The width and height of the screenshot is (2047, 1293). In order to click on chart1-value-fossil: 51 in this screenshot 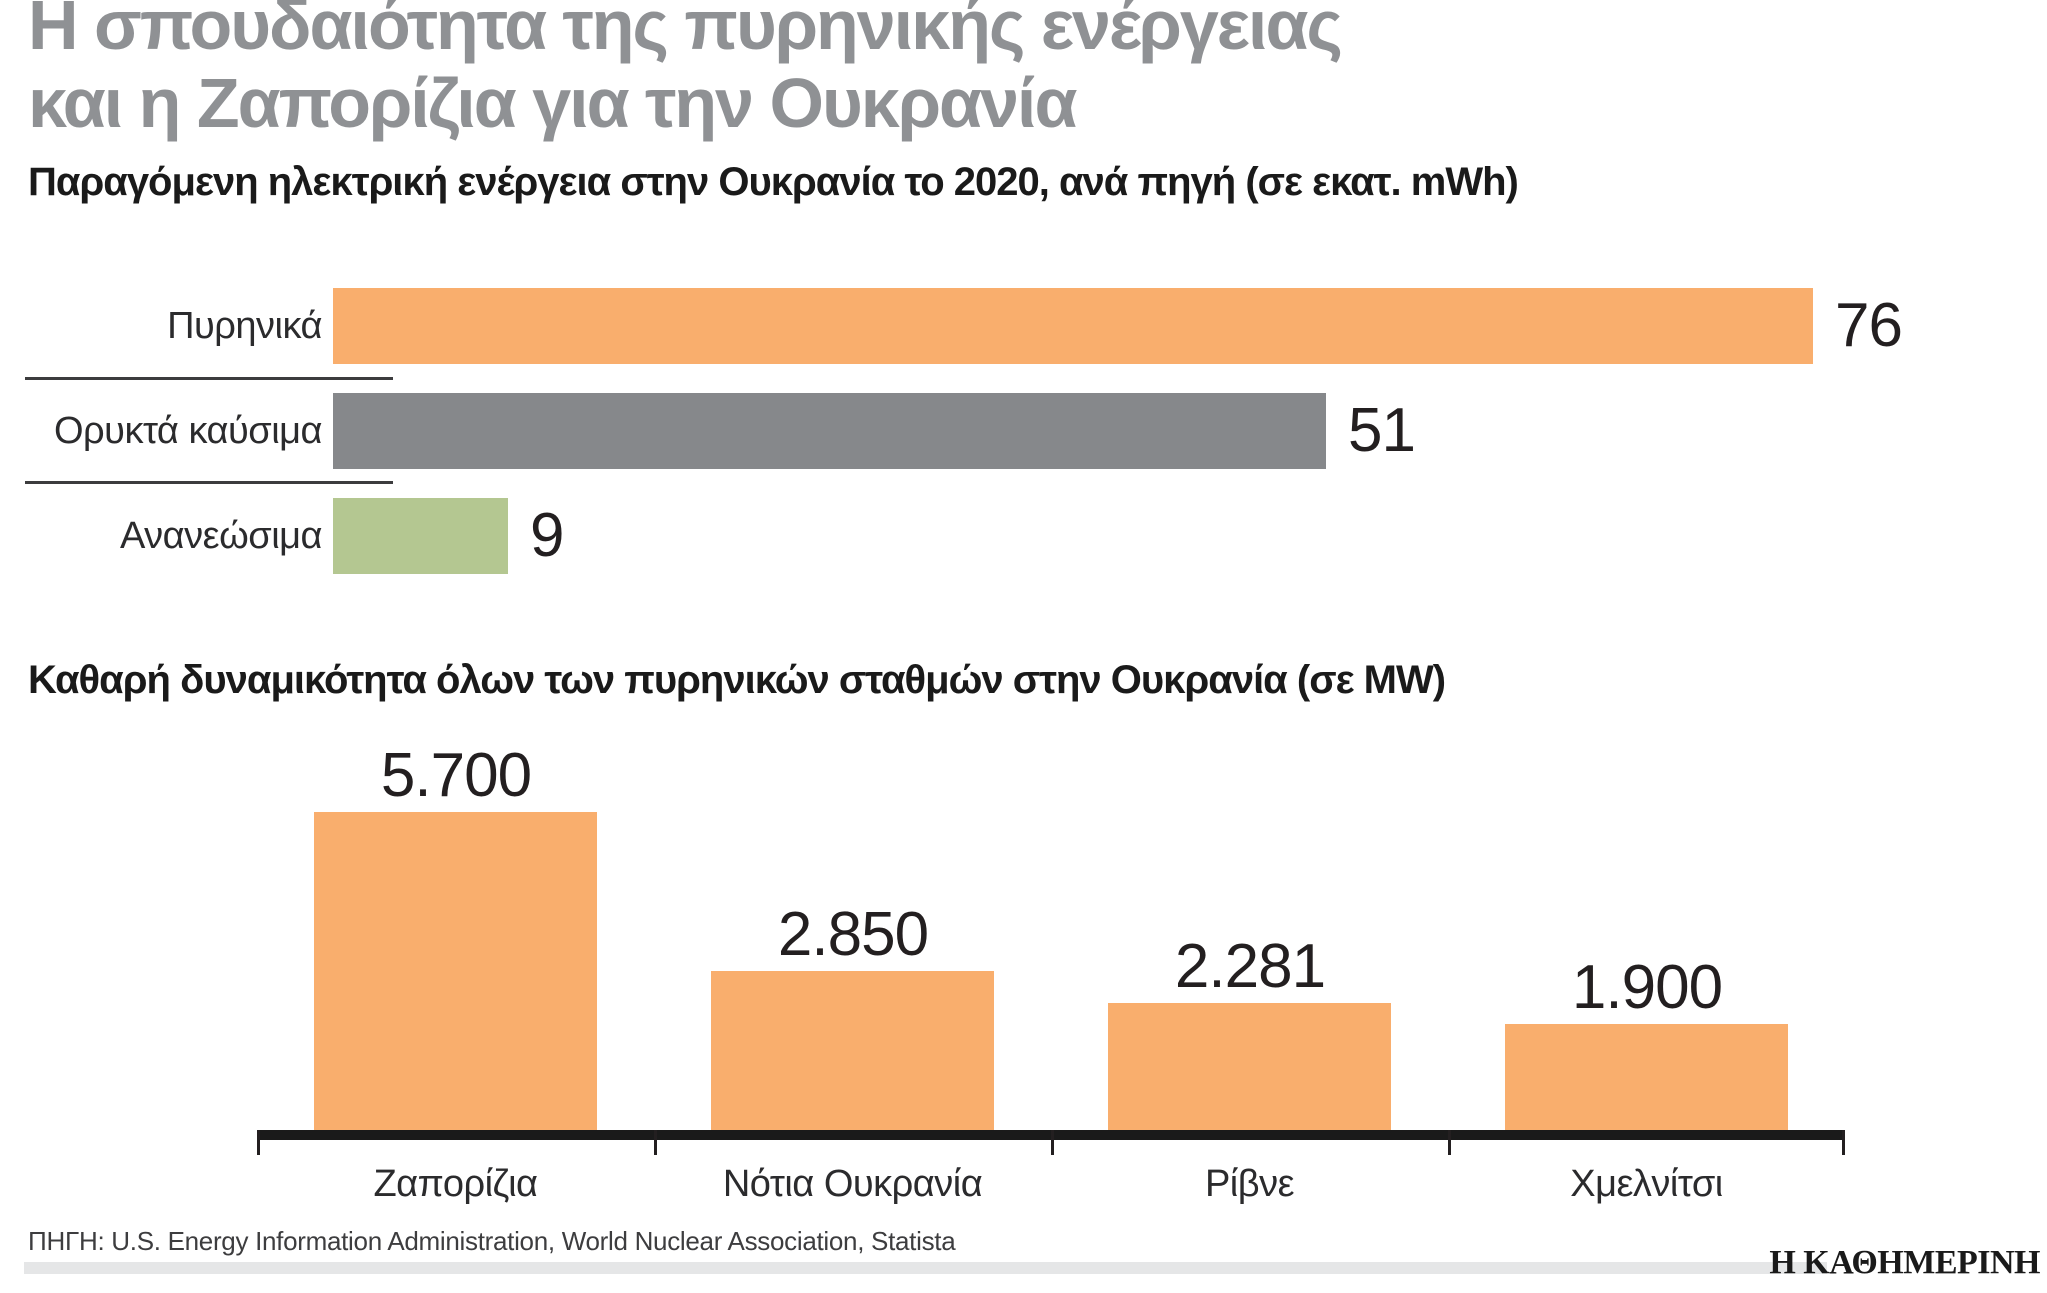, I will do `click(1382, 430)`.